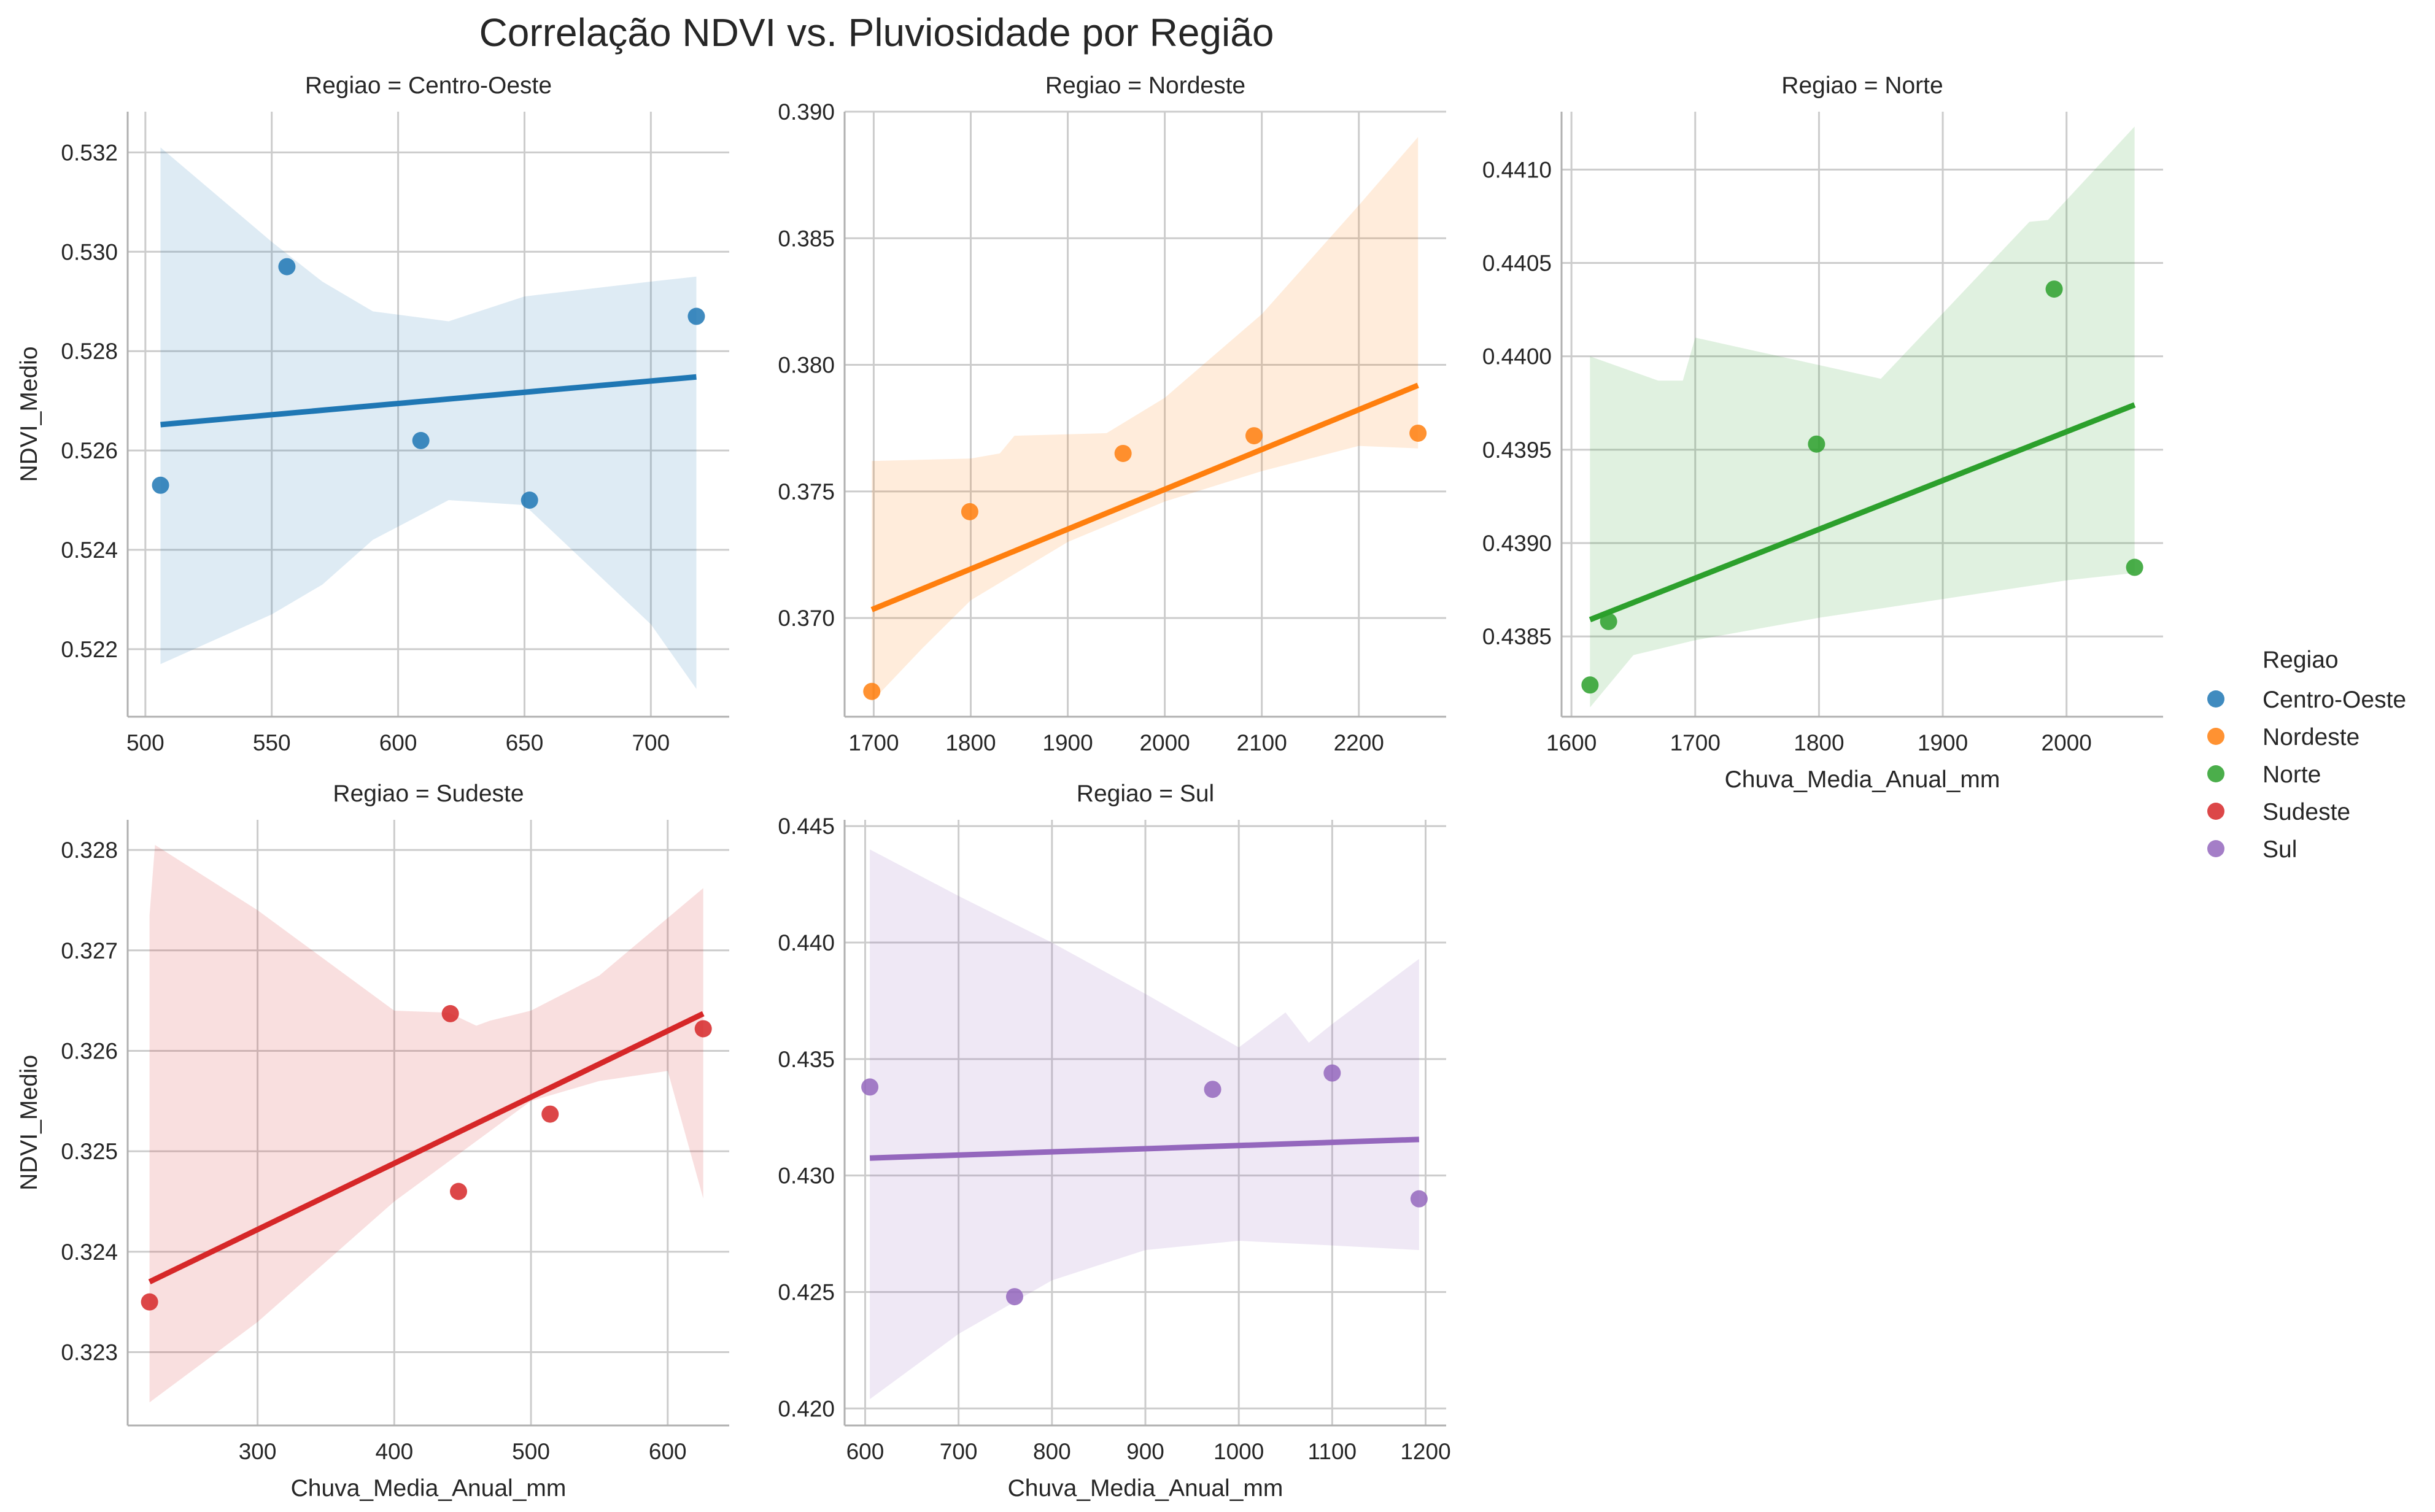 The width and height of the screenshot is (2435, 1512). Describe the element at coordinates (807, 238) in the screenshot. I see `y-tick-label: 0.385` at that location.